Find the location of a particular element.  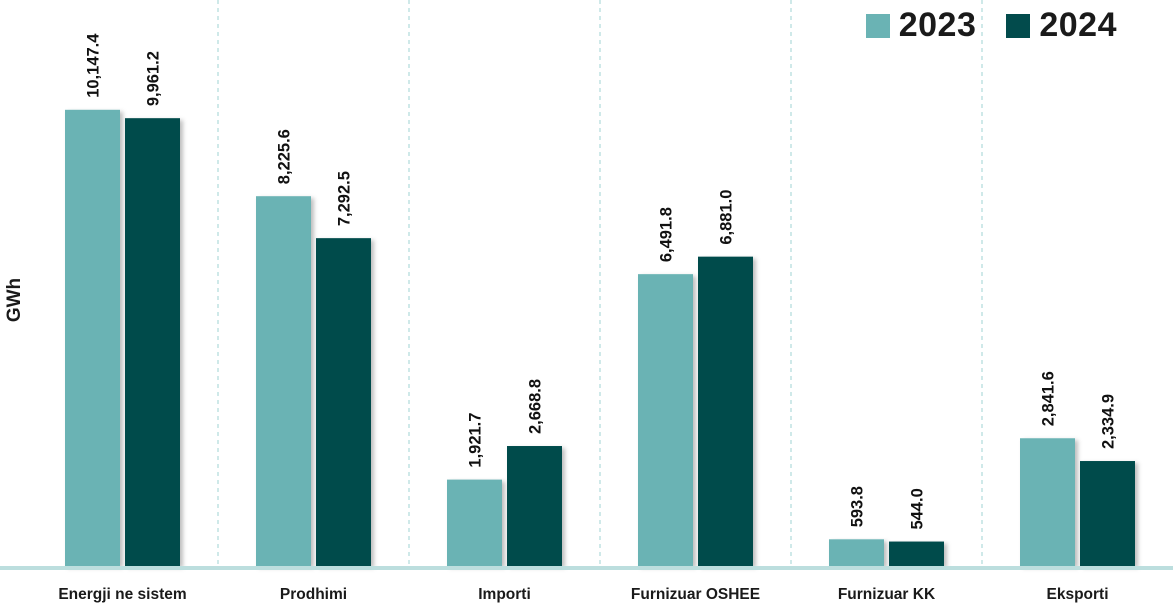

value-label-2024: 9,961.2 is located at coordinates (154, 78).